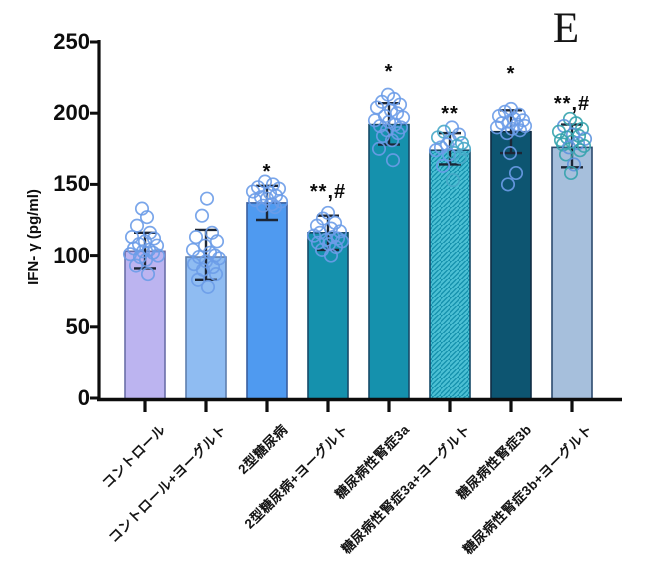 The image size is (650, 573). Describe the element at coordinates (71, 255) in the screenshot. I see `y-tick-label: 100` at that location.